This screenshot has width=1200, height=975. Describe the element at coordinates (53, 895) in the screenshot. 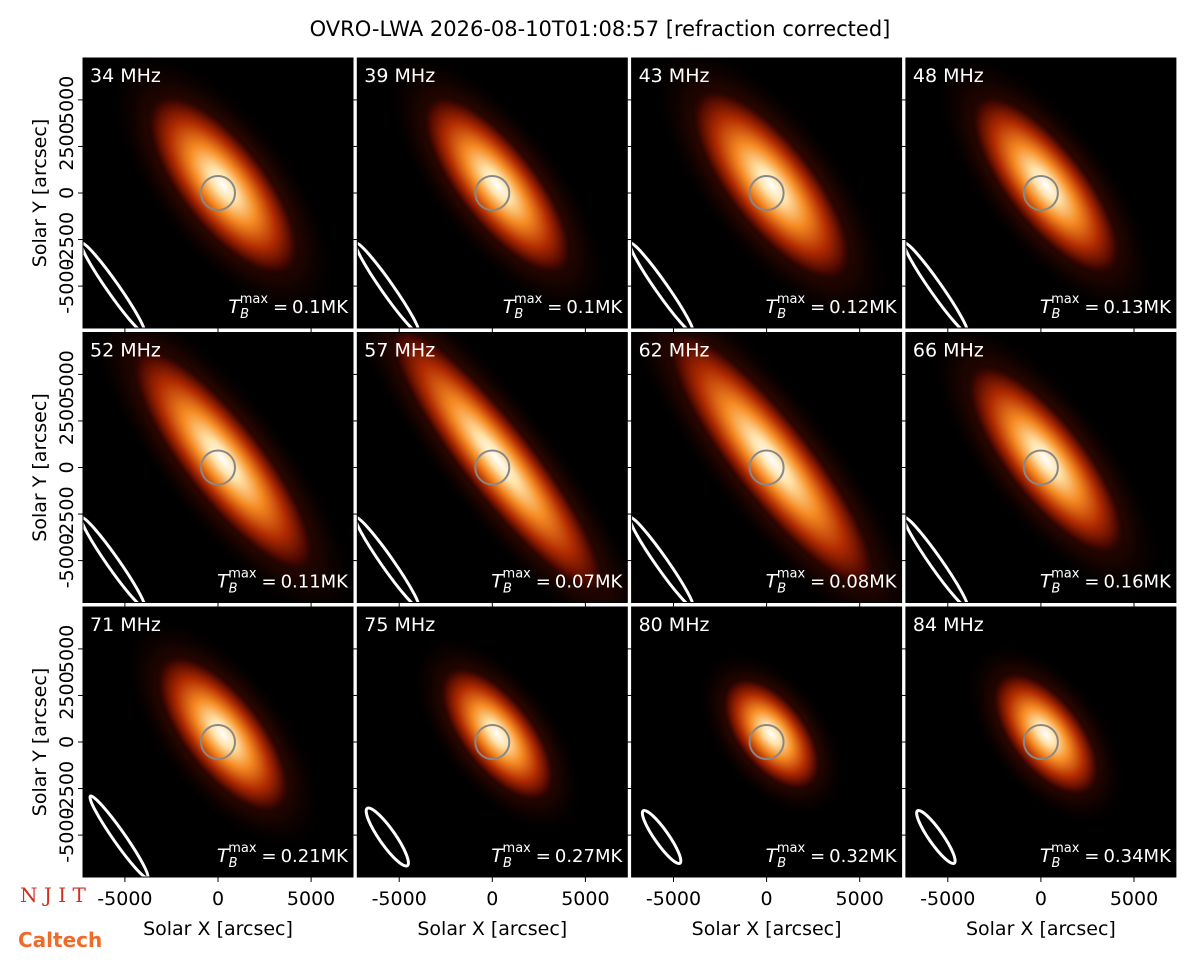

I see `logo-njit: N J I T` at that location.